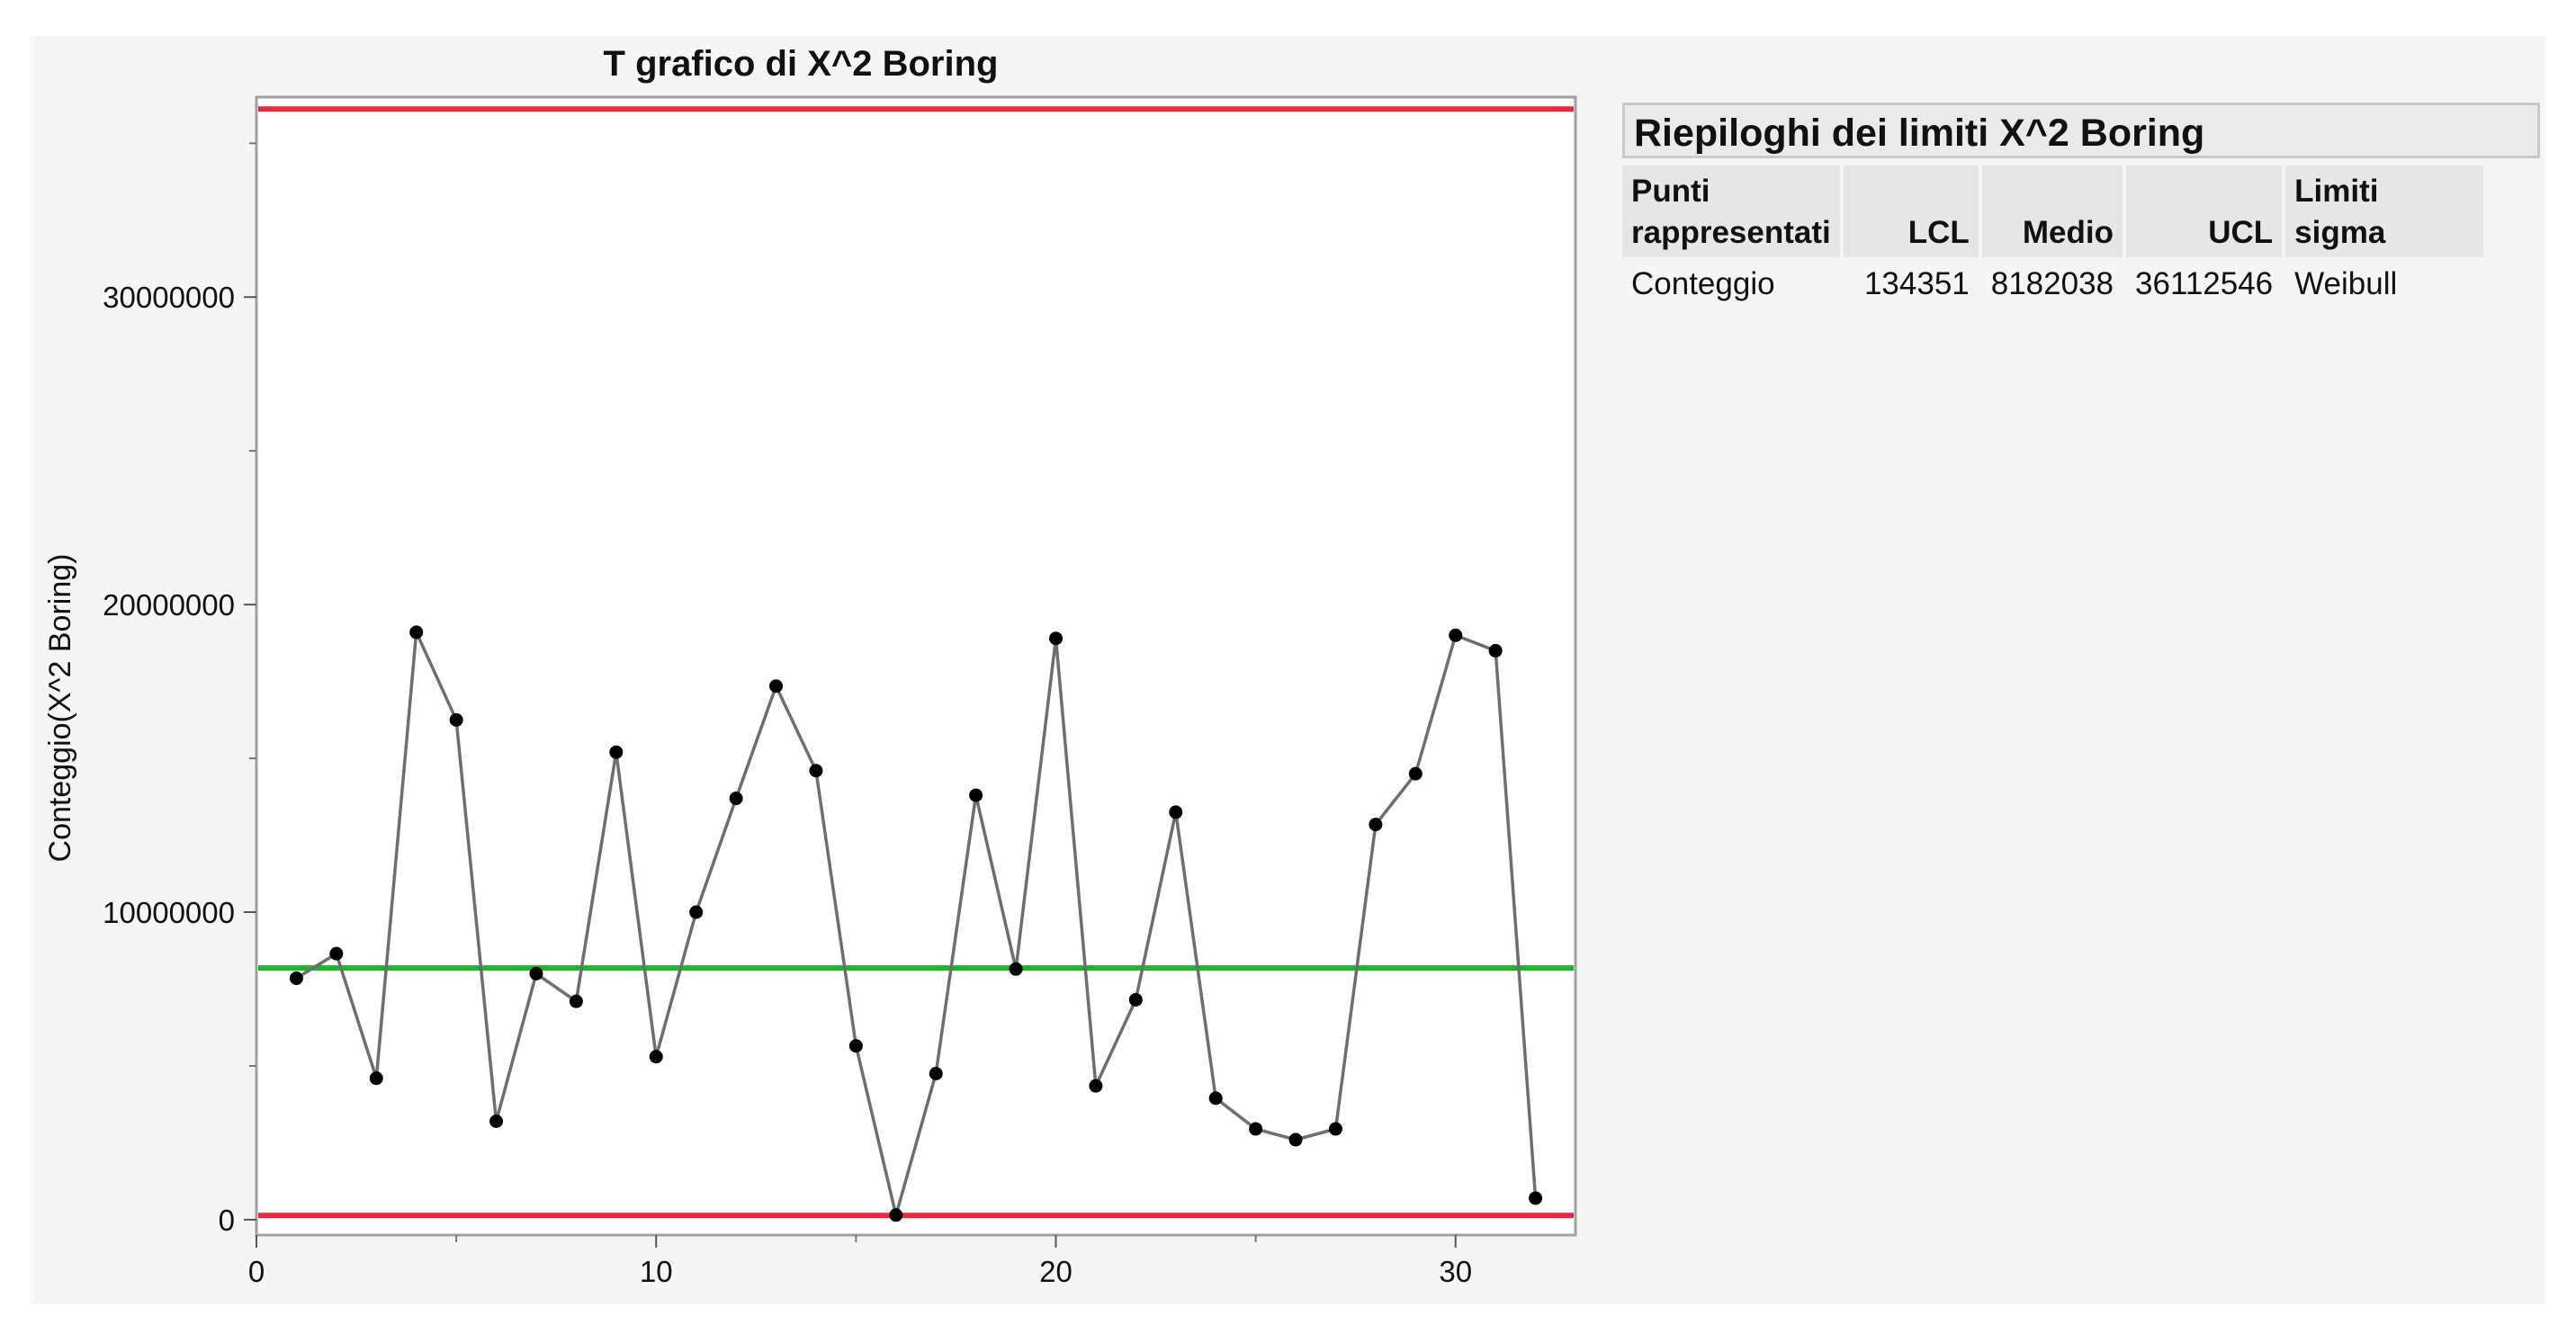 The width and height of the screenshot is (2576, 1325). I want to click on y-tick-label: 30000000, so click(169, 298).